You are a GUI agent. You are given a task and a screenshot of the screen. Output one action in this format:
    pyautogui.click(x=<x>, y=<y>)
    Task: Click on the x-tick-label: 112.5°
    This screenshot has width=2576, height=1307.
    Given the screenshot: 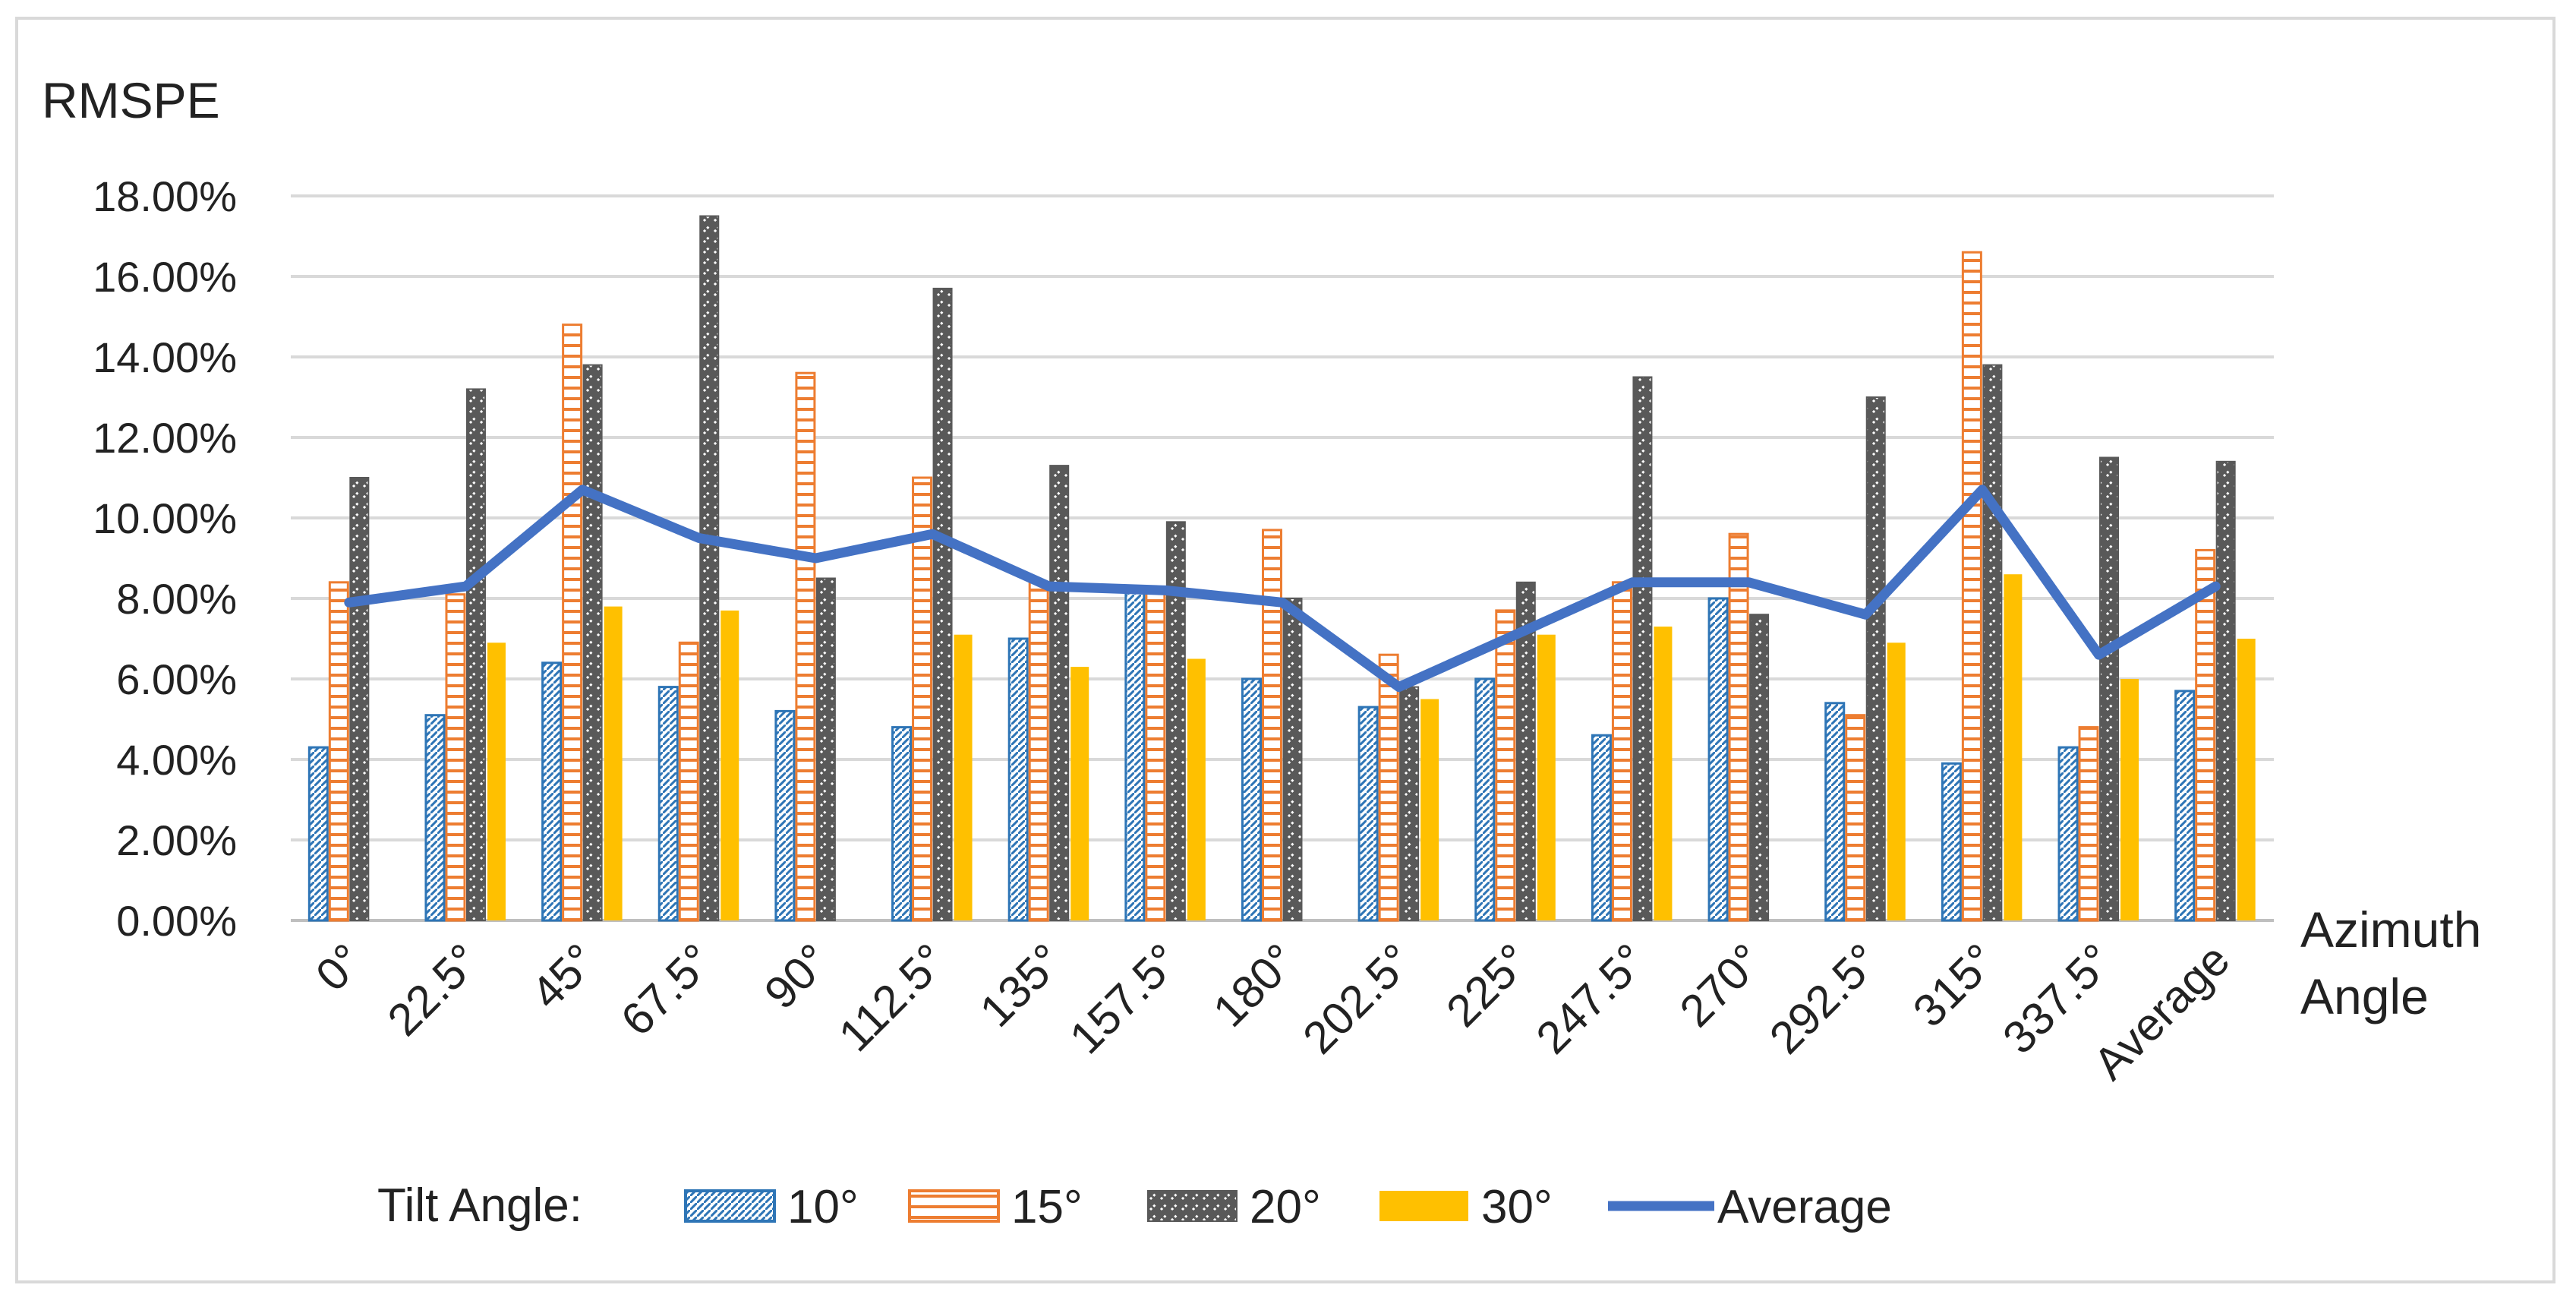 What is the action you would take?
    pyautogui.click(x=892, y=998)
    